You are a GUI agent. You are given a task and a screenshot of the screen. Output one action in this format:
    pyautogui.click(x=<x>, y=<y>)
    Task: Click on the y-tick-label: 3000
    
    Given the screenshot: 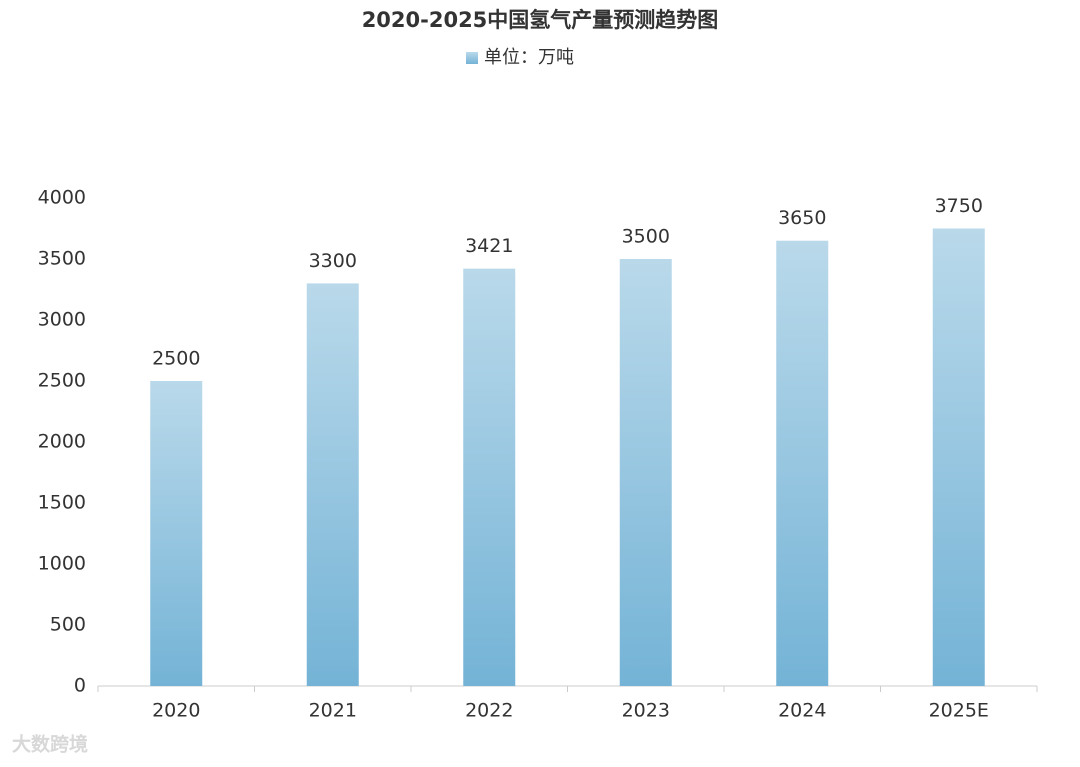 What is the action you would take?
    pyautogui.click(x=62, y=320)
    